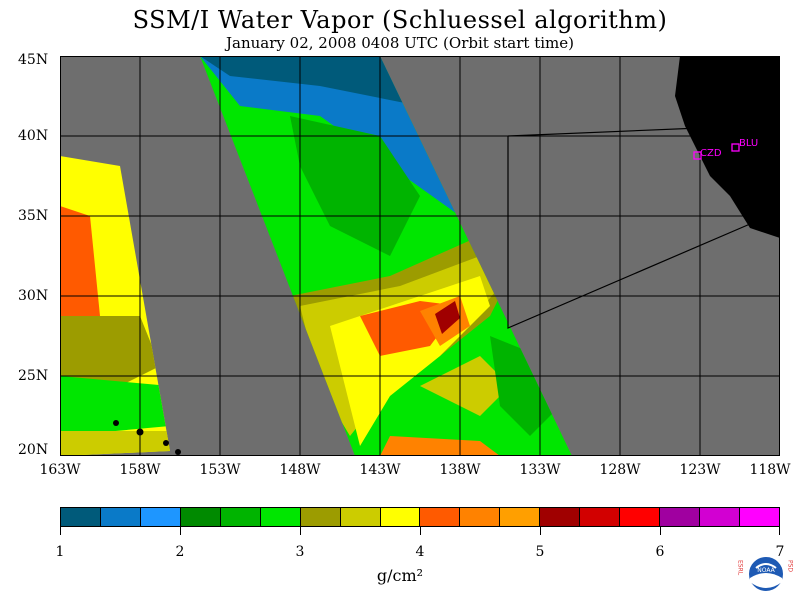 The image size is (800, 600). Describe the element at coordinates (697, 155) in the screenshot. I see `station-marker-czd` at that location.